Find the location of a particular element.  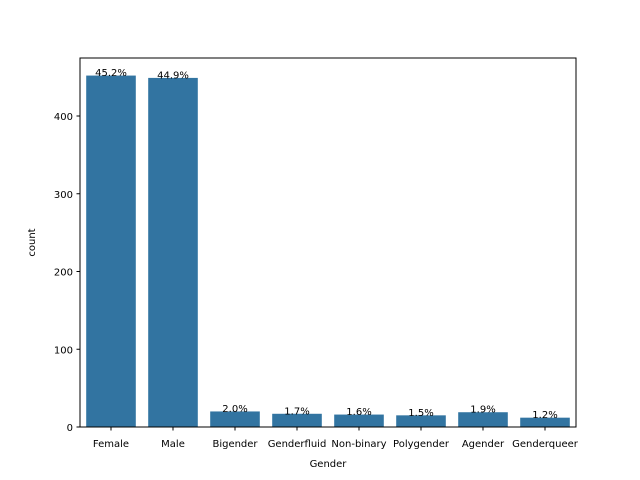

x-tick-label: Genderqueer is located at coordinates (545, 444).